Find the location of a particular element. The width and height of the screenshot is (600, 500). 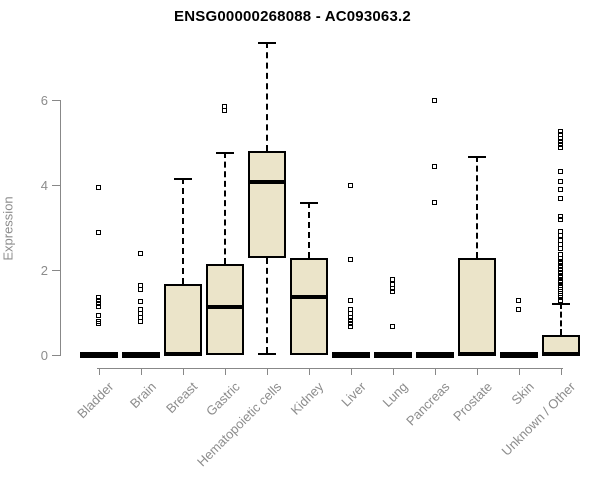

x-tick-label-breast: Breast is located at coordinates (182, 398).